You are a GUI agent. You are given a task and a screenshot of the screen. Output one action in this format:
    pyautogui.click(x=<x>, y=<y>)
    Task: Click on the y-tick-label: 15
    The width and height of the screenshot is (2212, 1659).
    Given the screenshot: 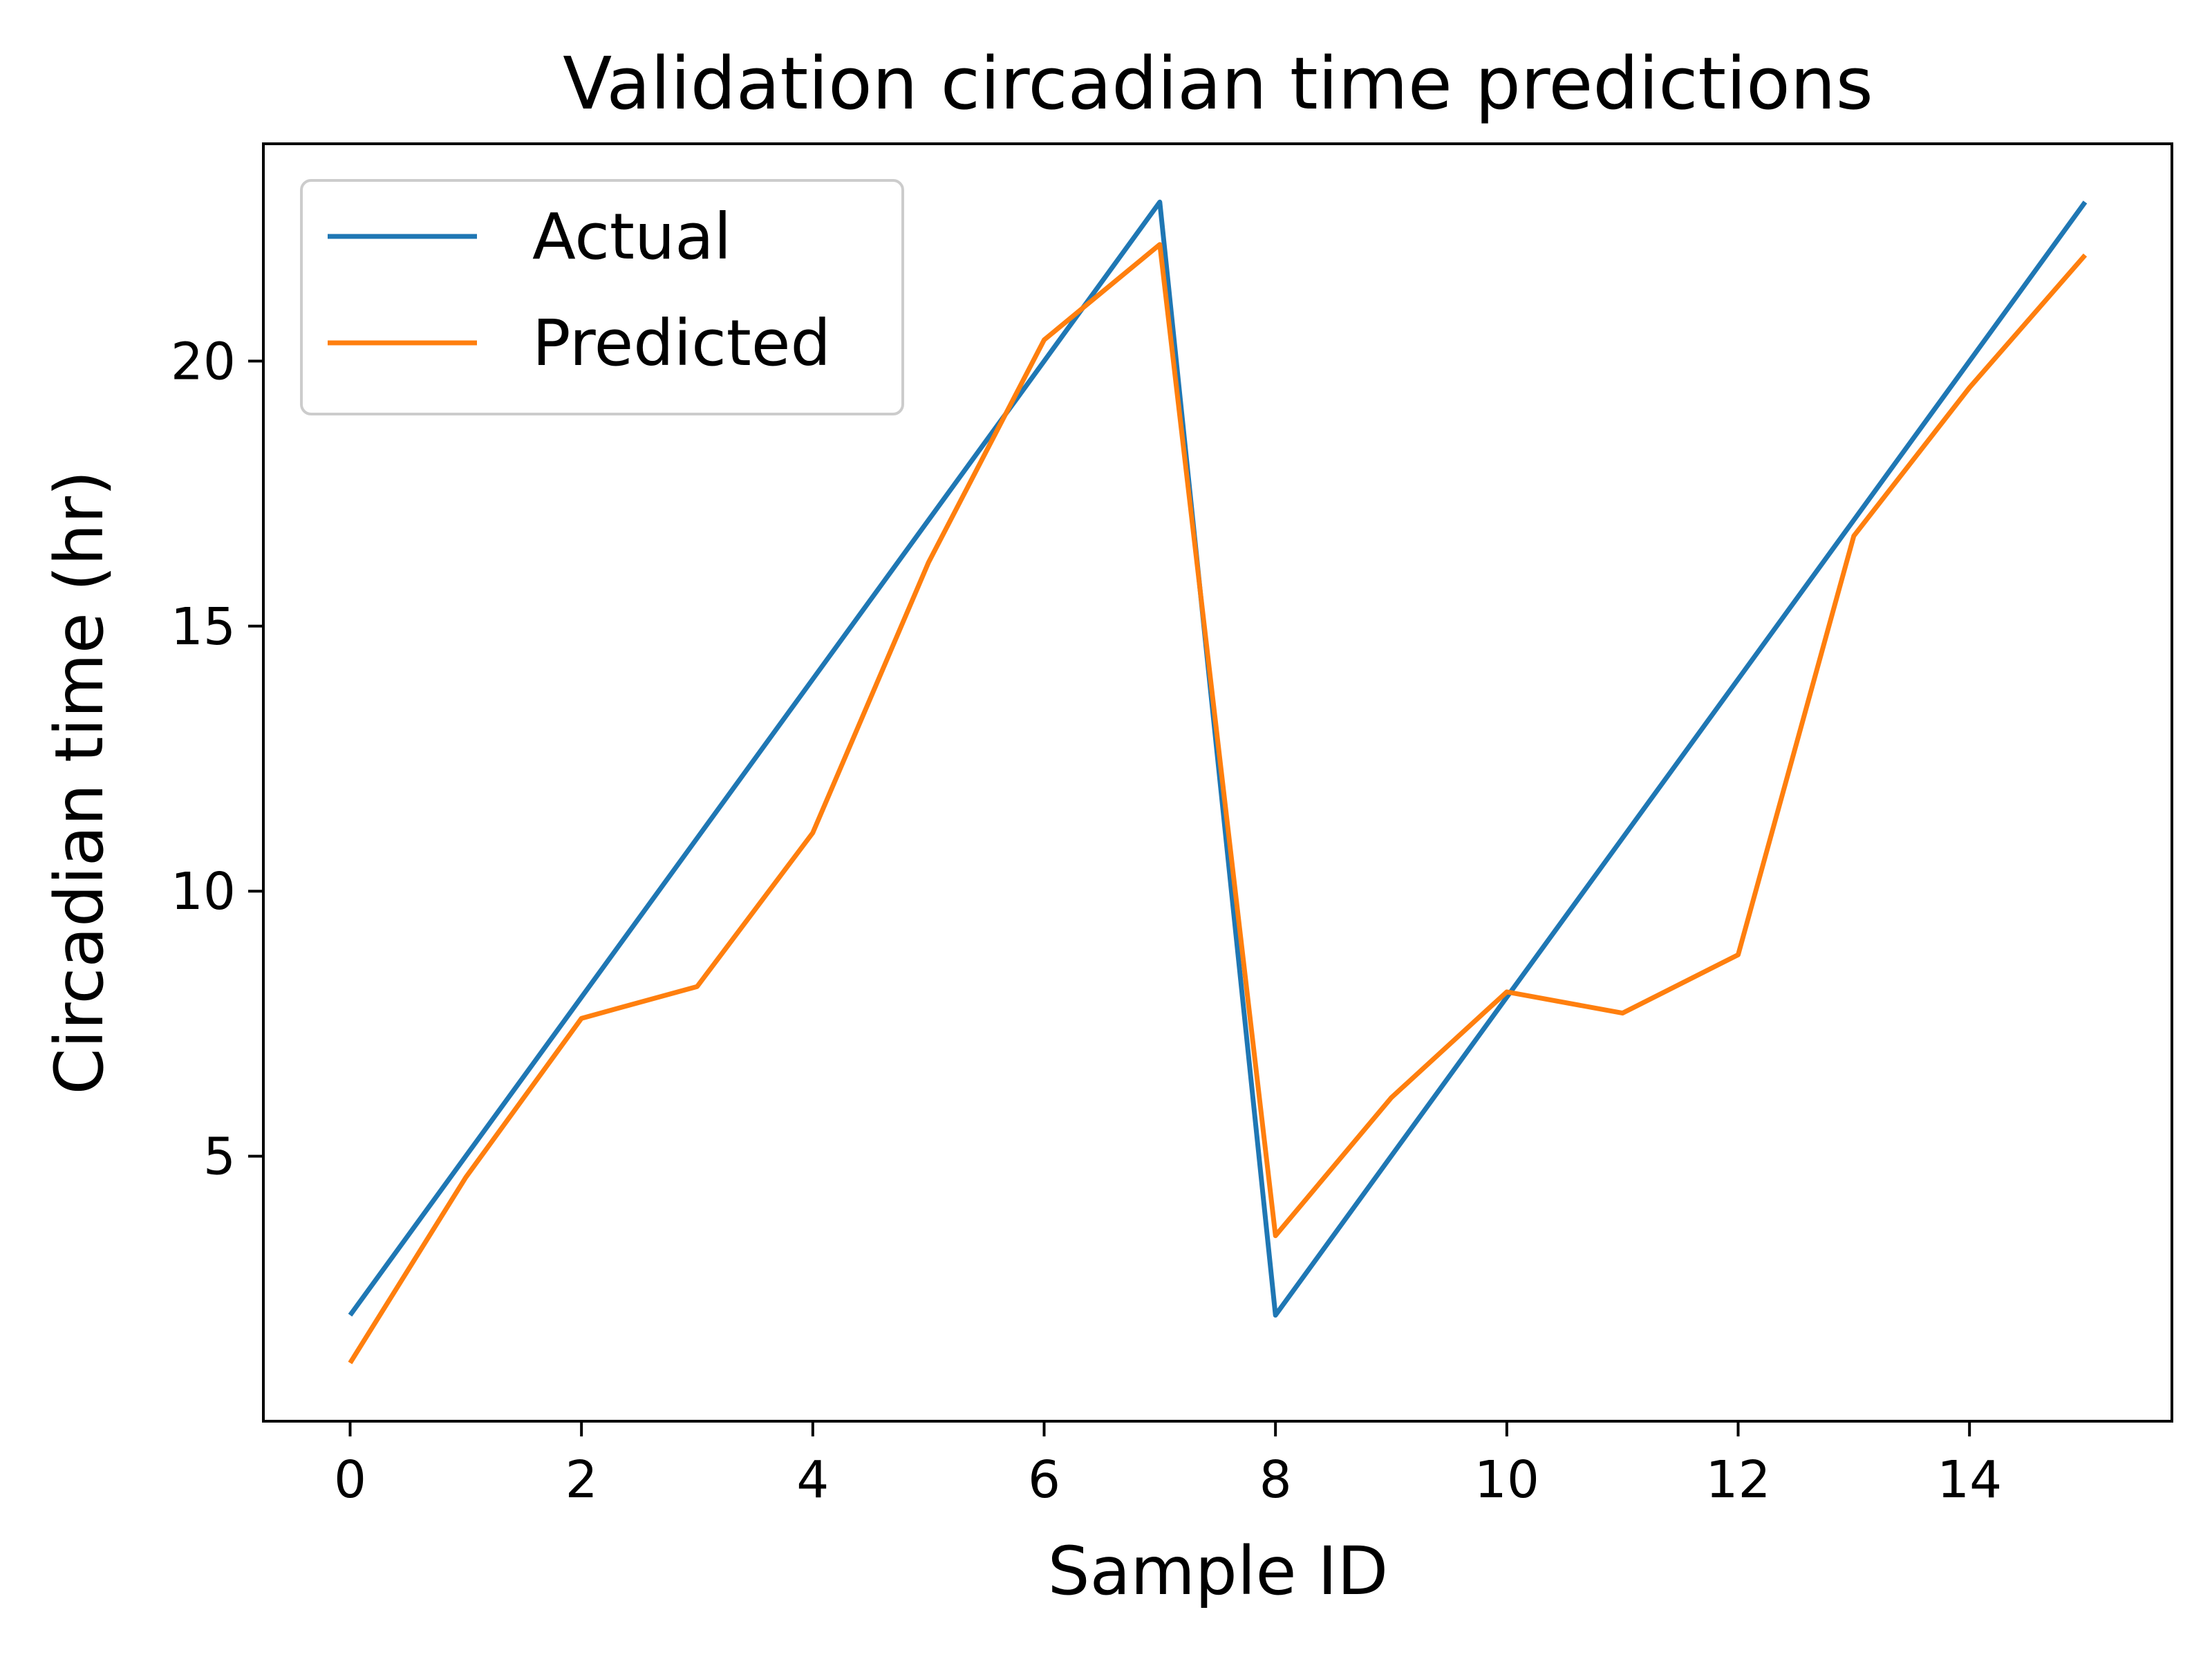 What is the action you would take?
    pyautogui.click(x=204, y=627)
    